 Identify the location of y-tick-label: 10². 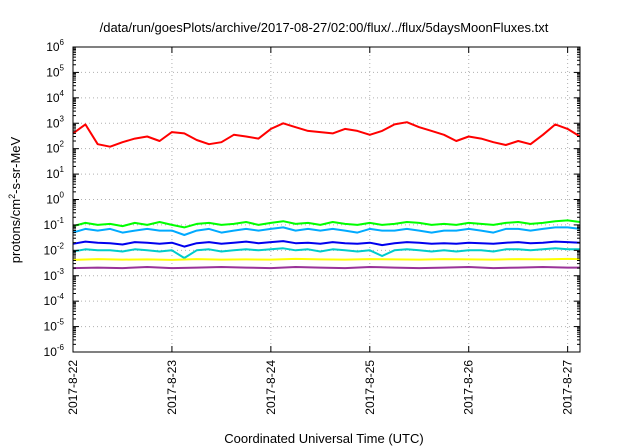
(55, 148).